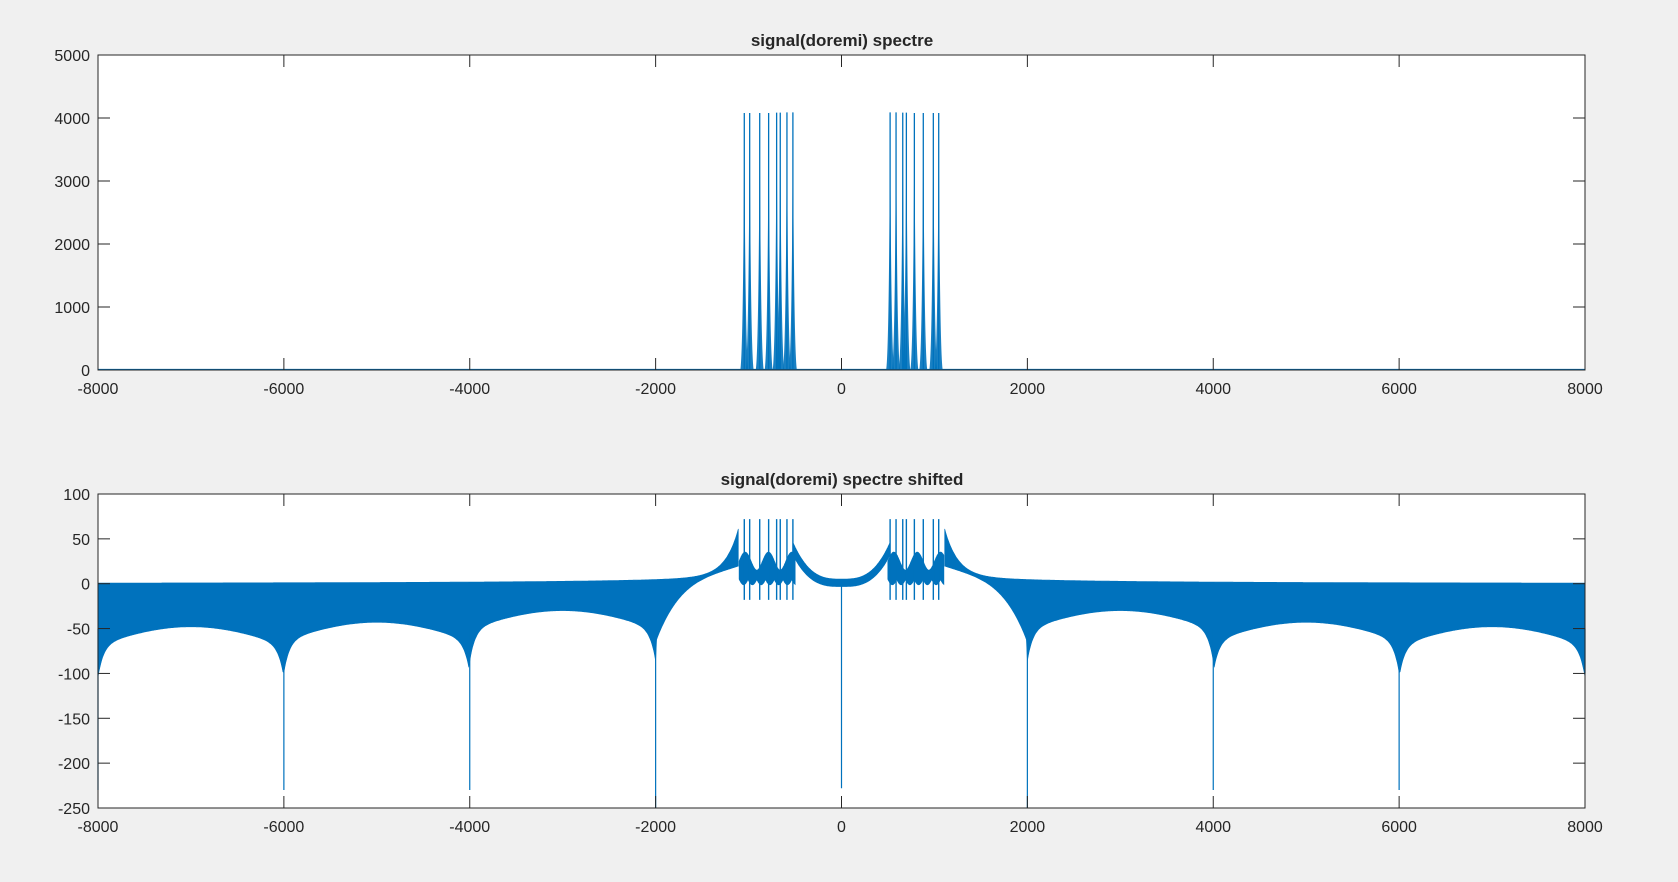 The width and height of the screenshot is (1678, 882). I want to click on shifted-band-left, so click(418, 603).